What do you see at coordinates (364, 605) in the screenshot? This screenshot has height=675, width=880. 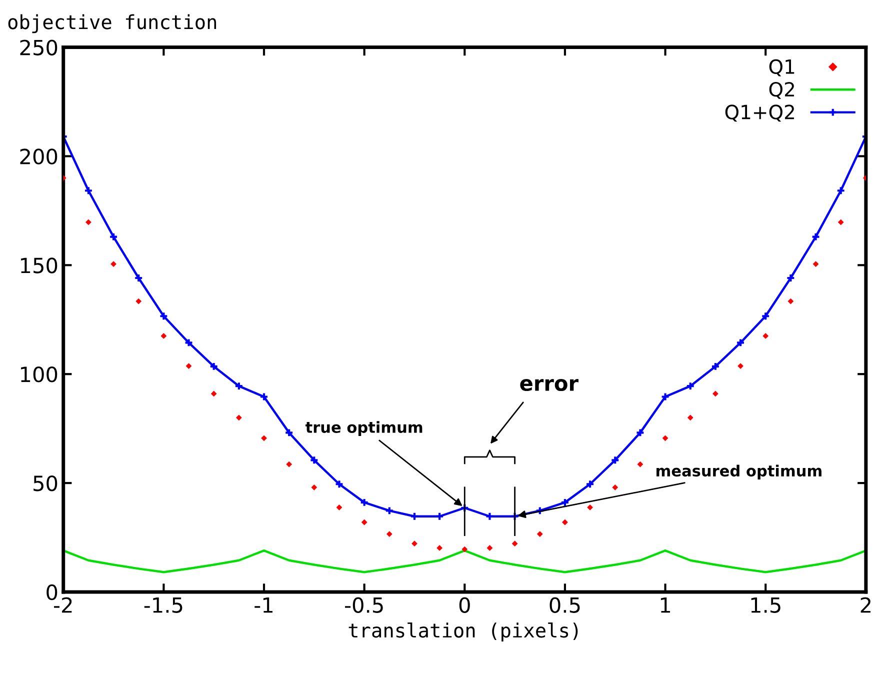 I see `x-tick-label: -0.5` at bounding box center [364, 605].